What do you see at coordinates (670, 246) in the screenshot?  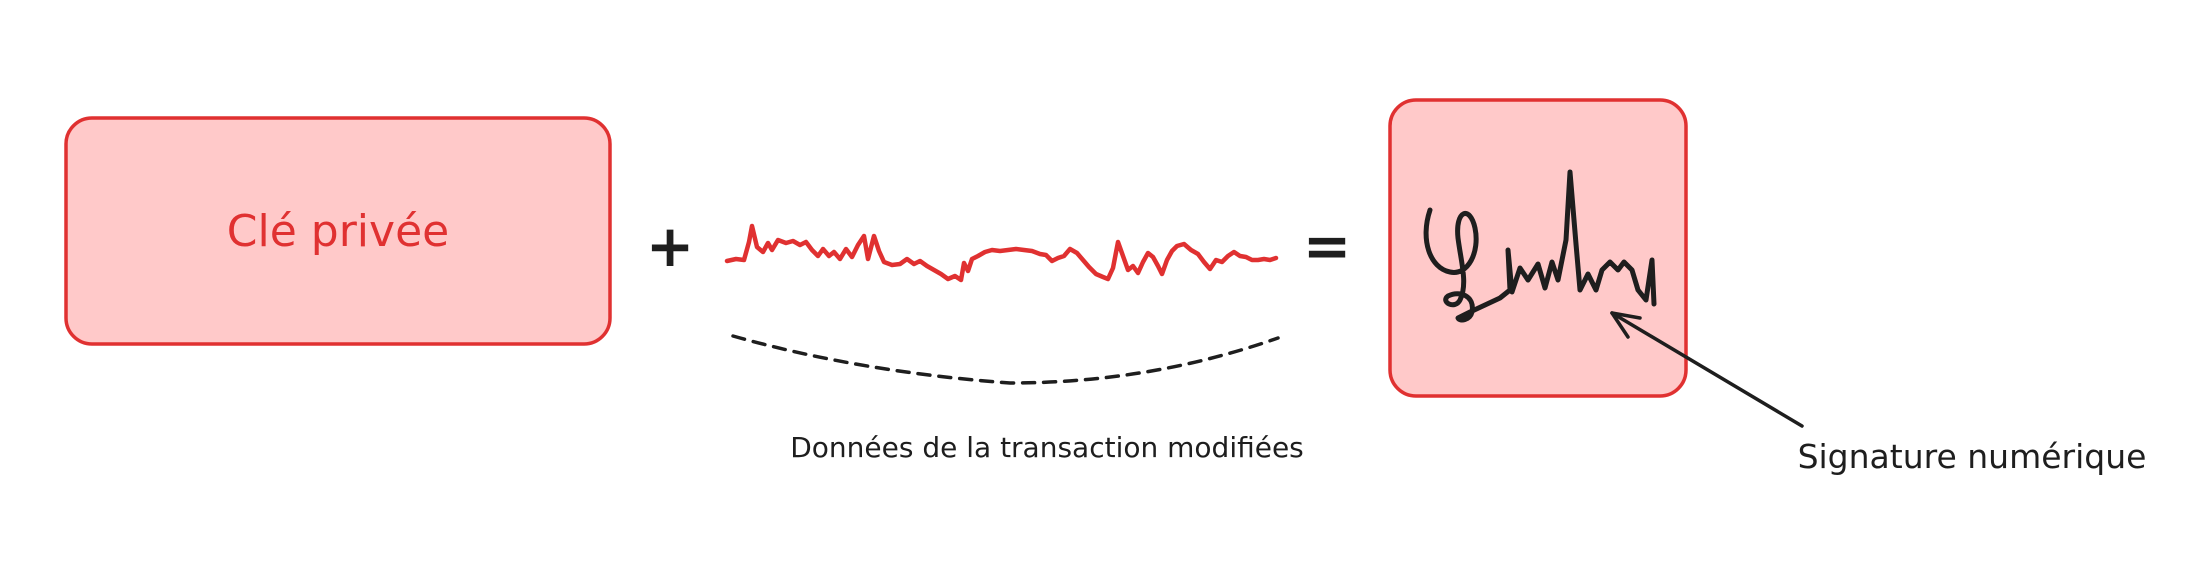 I see `plus-operator: +` at bounding box center [670, 246].